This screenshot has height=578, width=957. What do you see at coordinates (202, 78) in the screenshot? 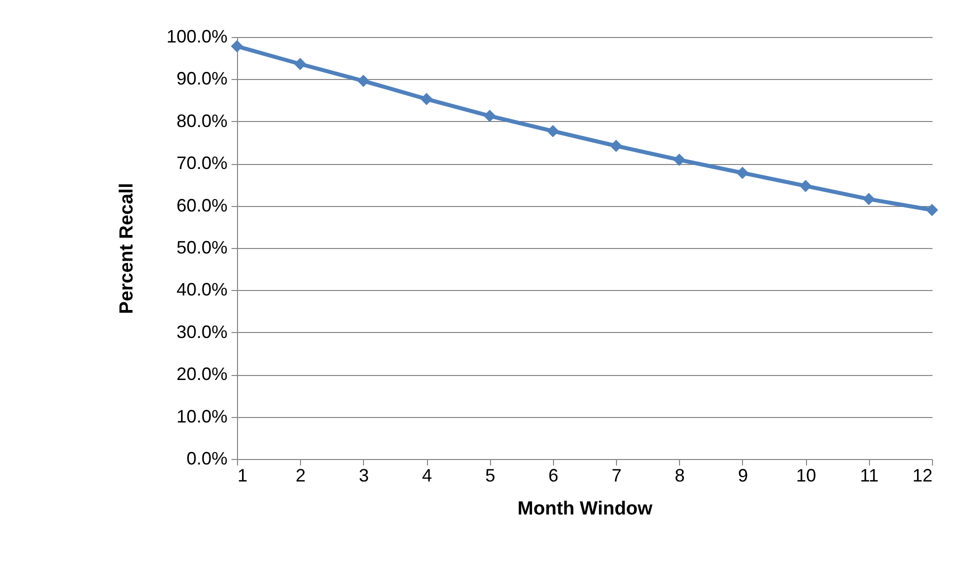
I see `y-tick-label: 90.0%` at bounding box center [202, 78].